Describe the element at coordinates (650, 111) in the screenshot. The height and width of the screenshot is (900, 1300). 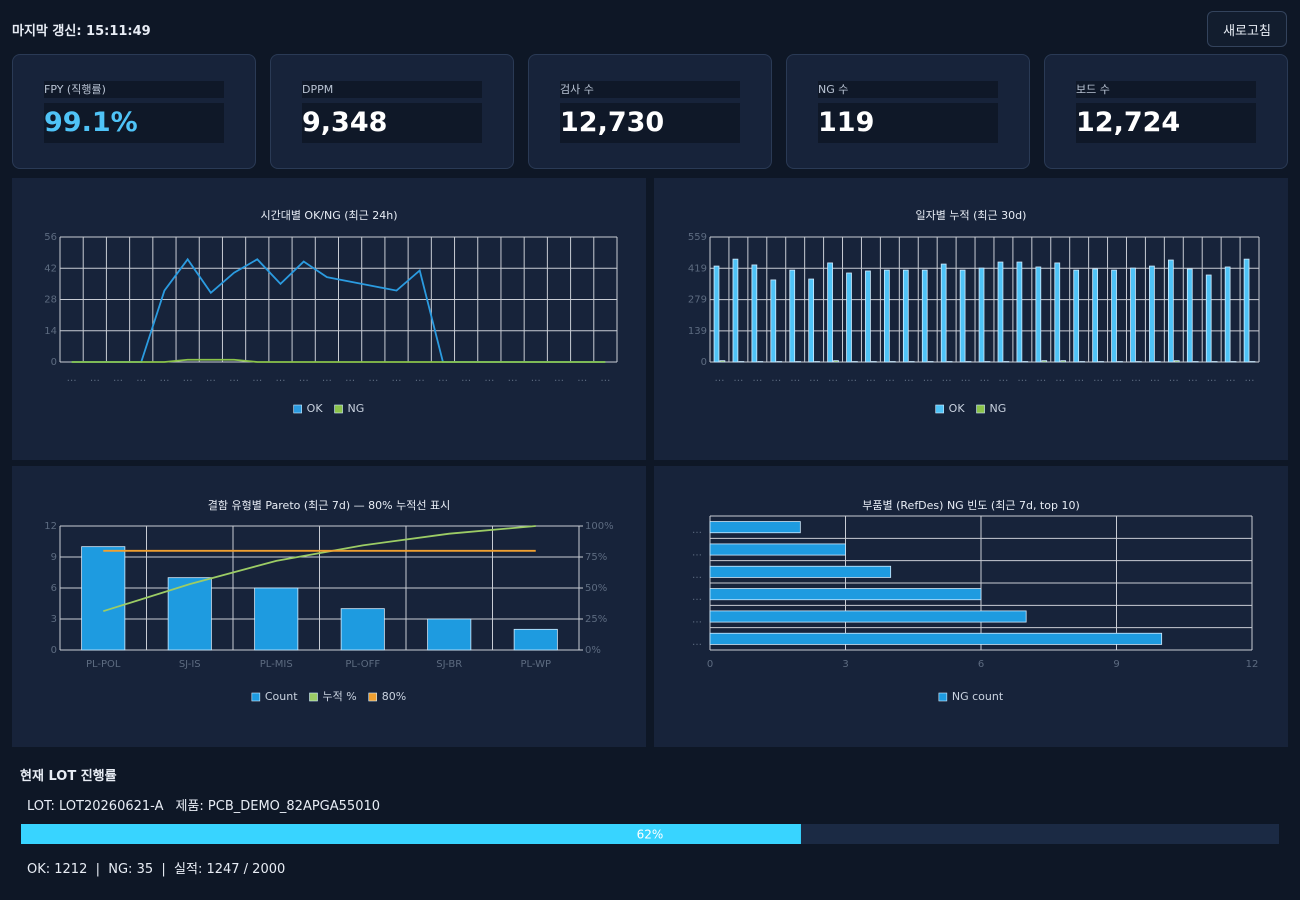
I see `kpi-card: 검사 수 12,730` at that location.